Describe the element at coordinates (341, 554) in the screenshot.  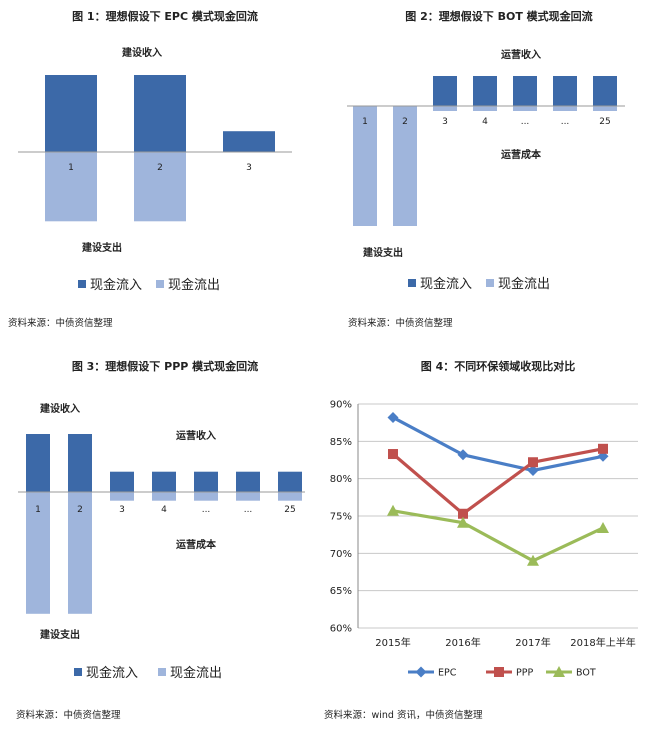
I see `y-tick-label-2: 70%` at that location.